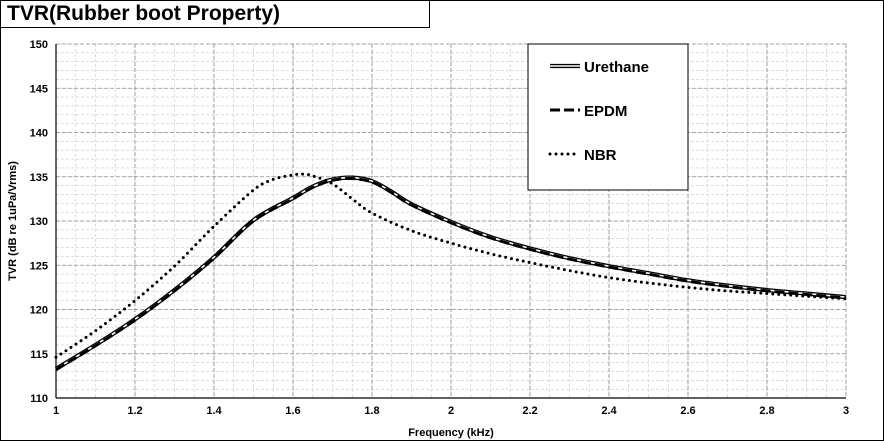 Image resolution: width=884 pixels, height=441 pixels. Describe the element at coordinates (39, 266) in the screenshot. I see `y-tick-label: 125` at that location.